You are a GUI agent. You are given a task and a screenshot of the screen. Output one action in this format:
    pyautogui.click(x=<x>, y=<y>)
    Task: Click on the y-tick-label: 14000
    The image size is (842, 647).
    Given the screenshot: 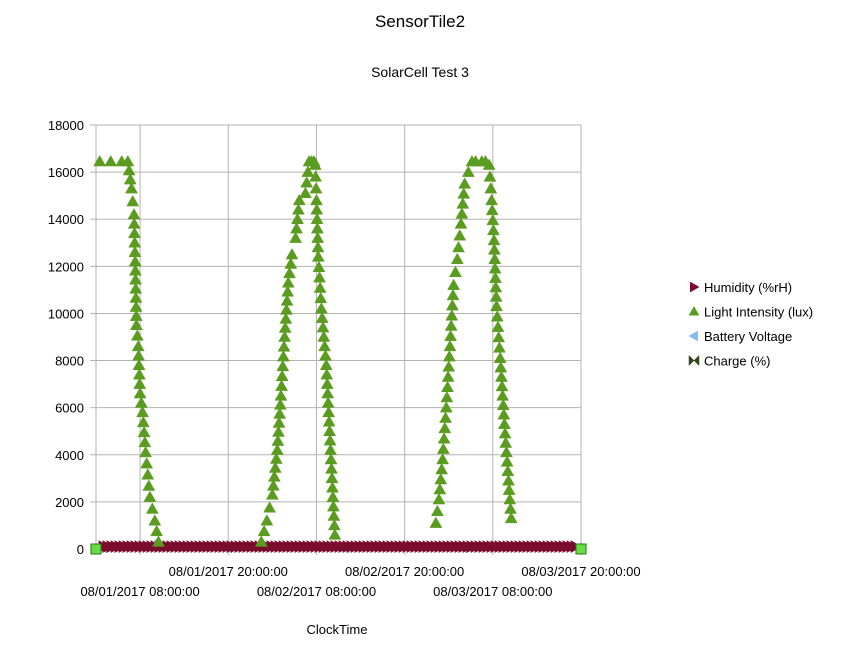 What is the action you would take?
    pyautogui.click(x=66, y=219)
    